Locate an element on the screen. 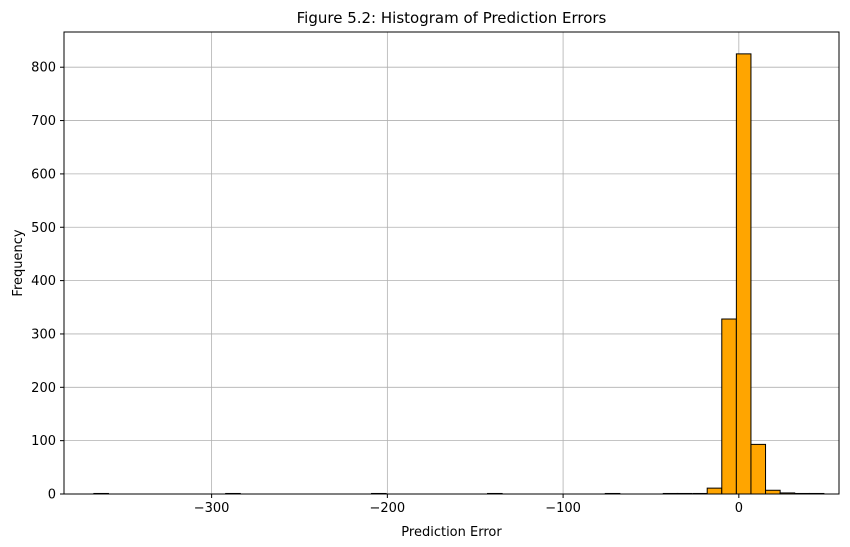 Image resolution: width=850 pixels, height=547 pixels. y-tick-label: 0 is located at coordinates (52, 495).